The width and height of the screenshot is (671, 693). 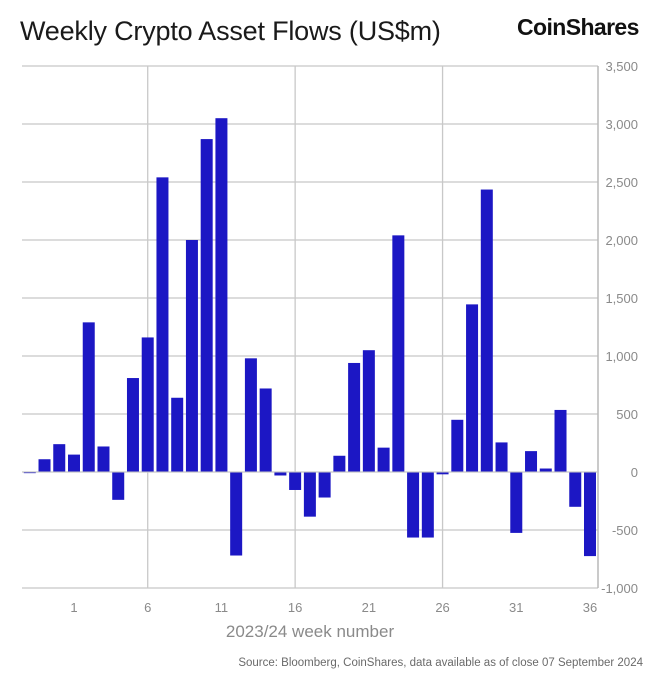 What do you see at coordinates (147, 607) in the screenshot?
I see `x-tick-label: 6` at bounding box center [147, 607].